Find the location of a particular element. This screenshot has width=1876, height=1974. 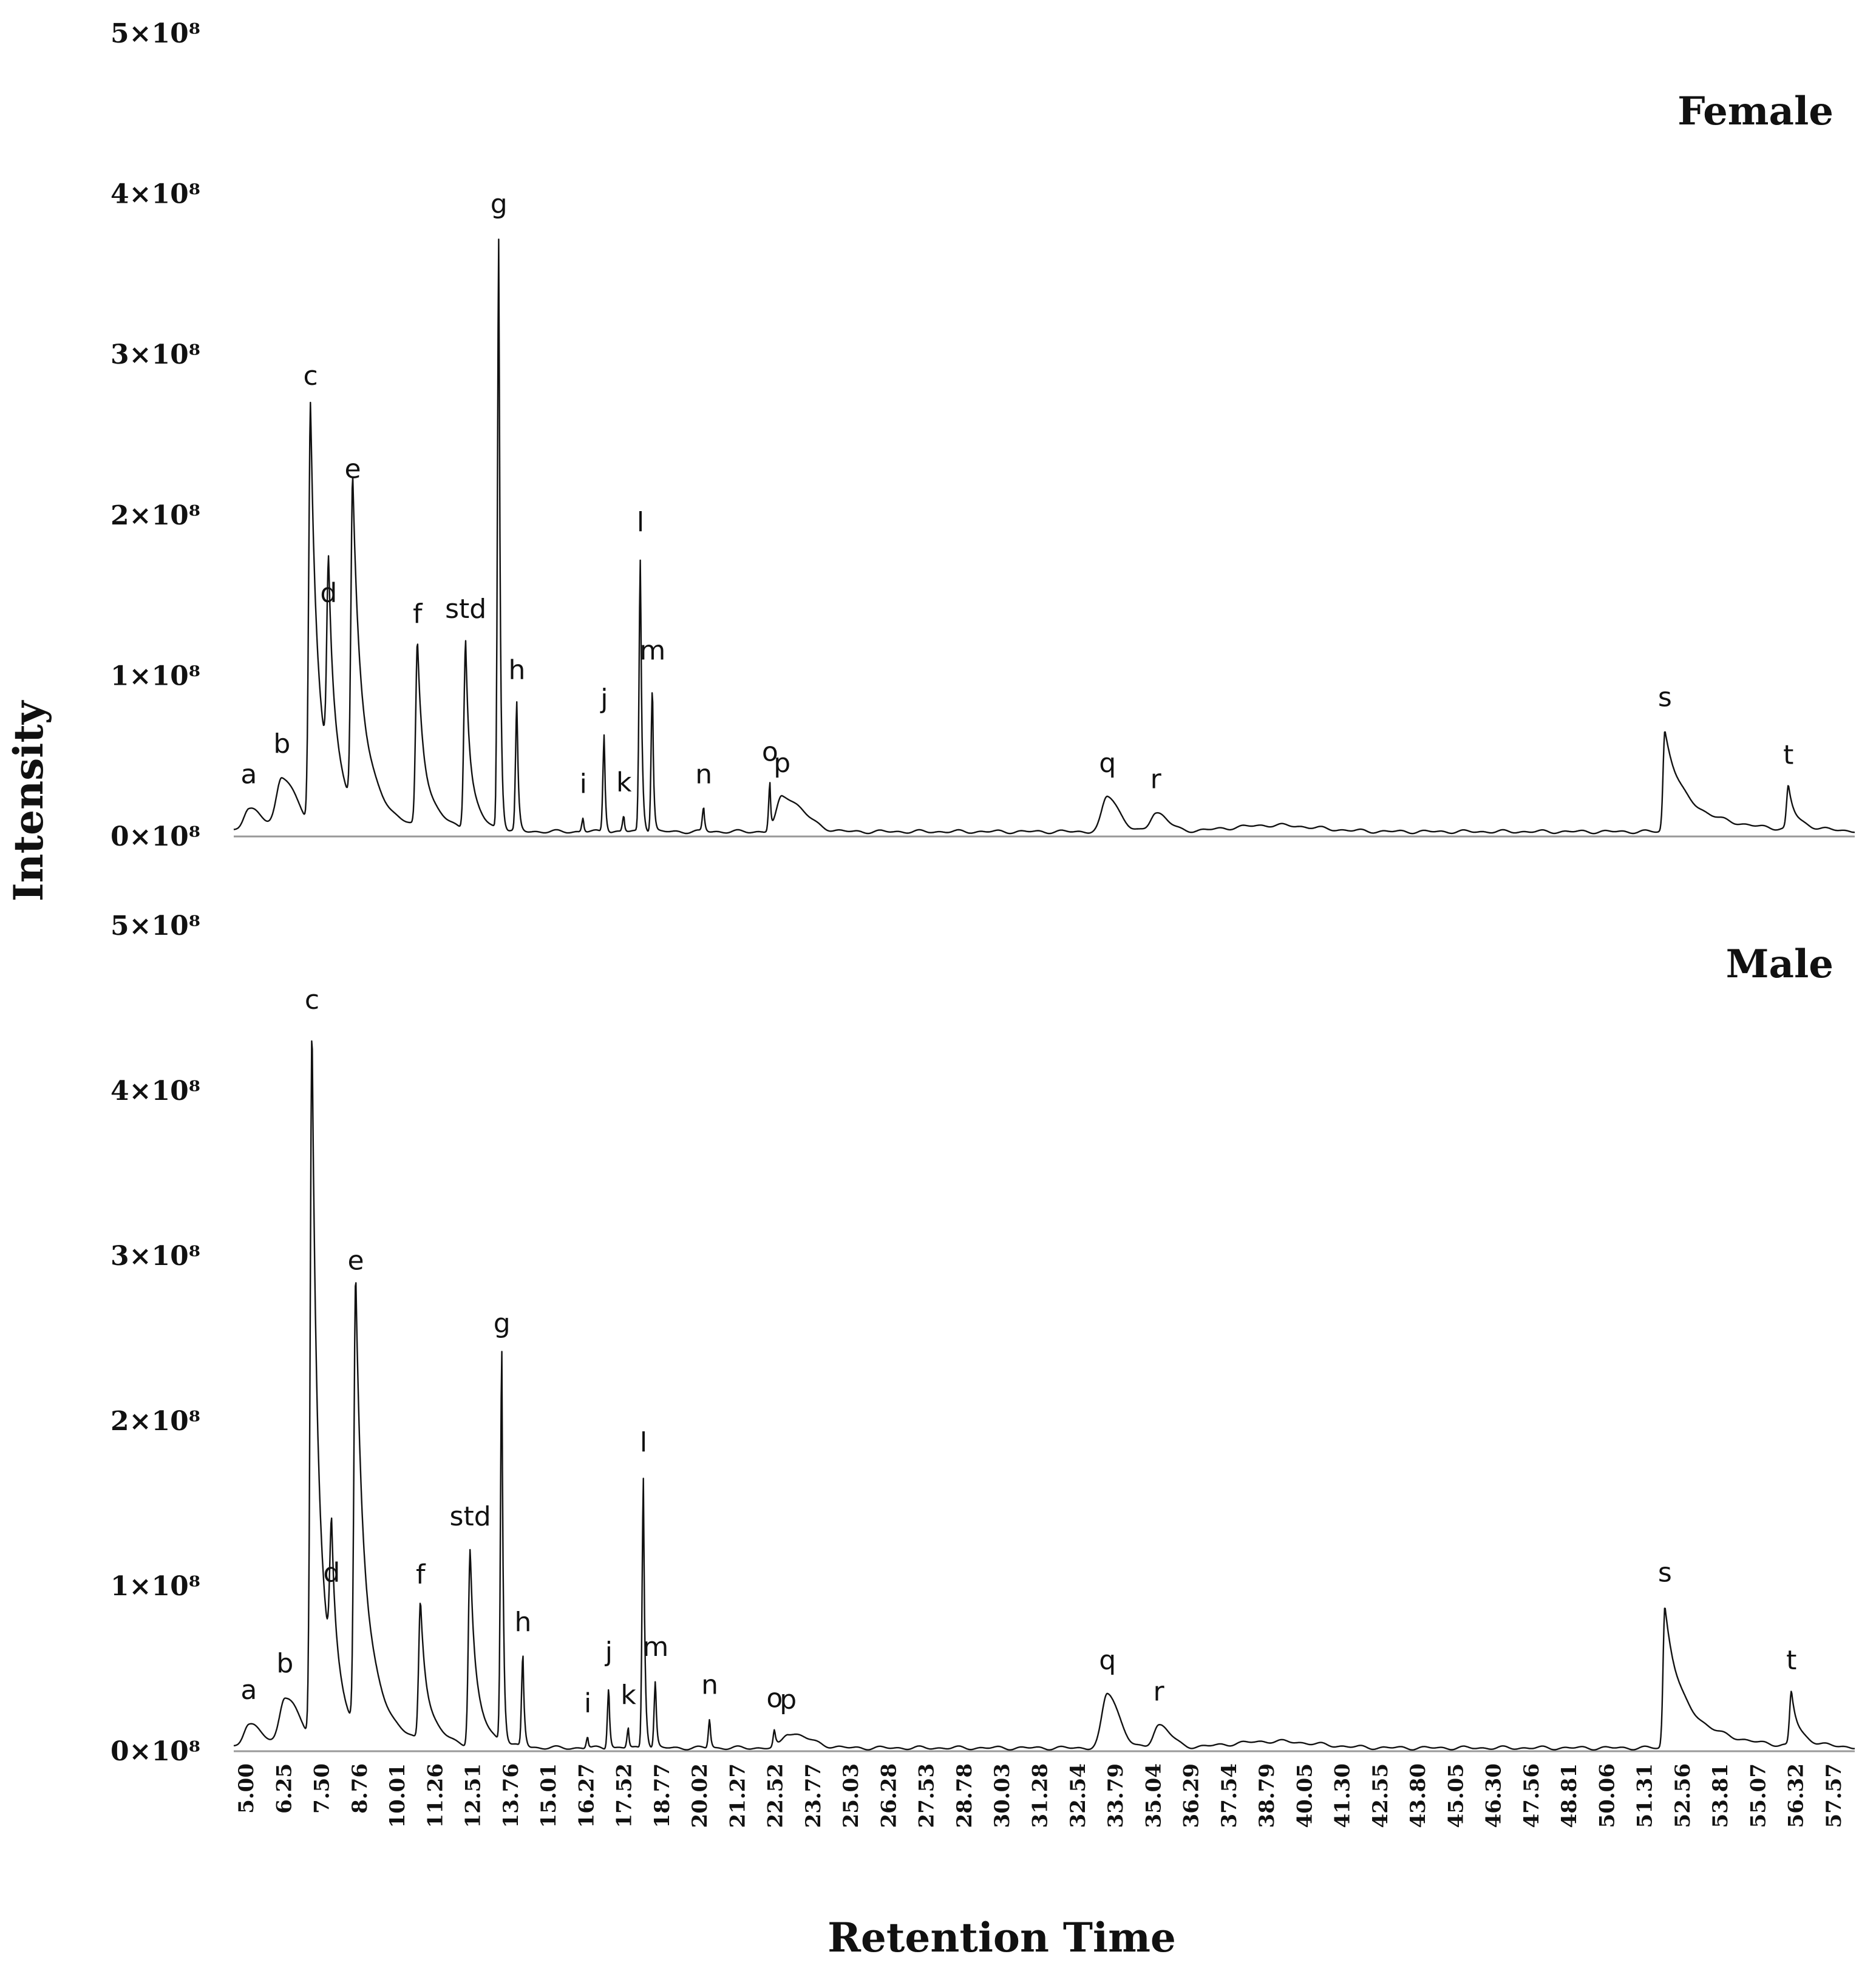

x-tick-label: 11.26 is located at coordinates (435, 1796).